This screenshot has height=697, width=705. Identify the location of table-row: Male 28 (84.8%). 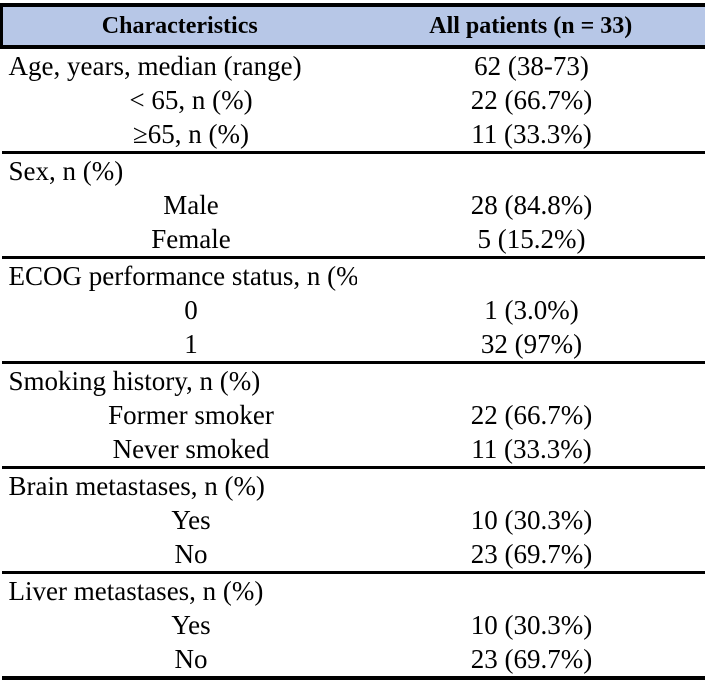
(353, 205).